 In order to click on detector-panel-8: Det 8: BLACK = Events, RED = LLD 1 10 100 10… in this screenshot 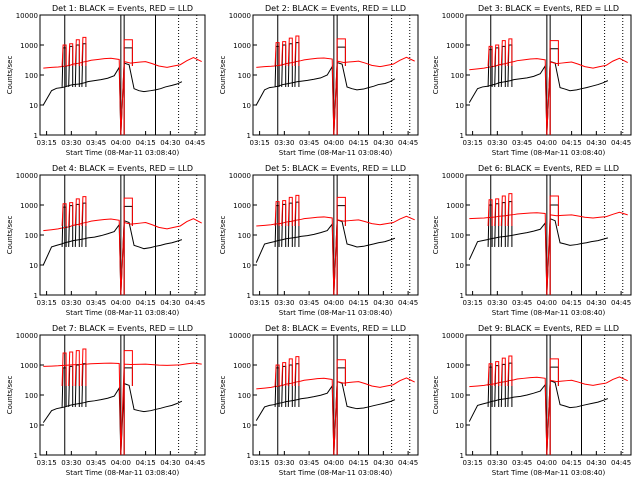, I will do `click(319, 400)`.